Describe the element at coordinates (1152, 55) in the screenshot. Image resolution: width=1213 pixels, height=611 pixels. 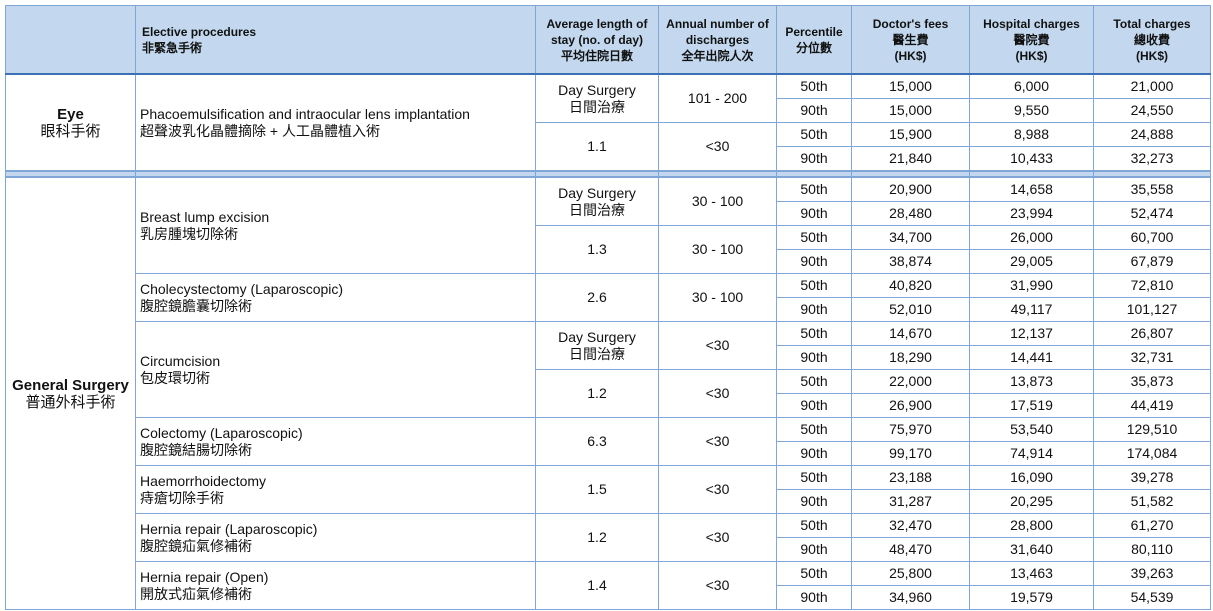
I see `header-total-unit: (HK$)` at that location.